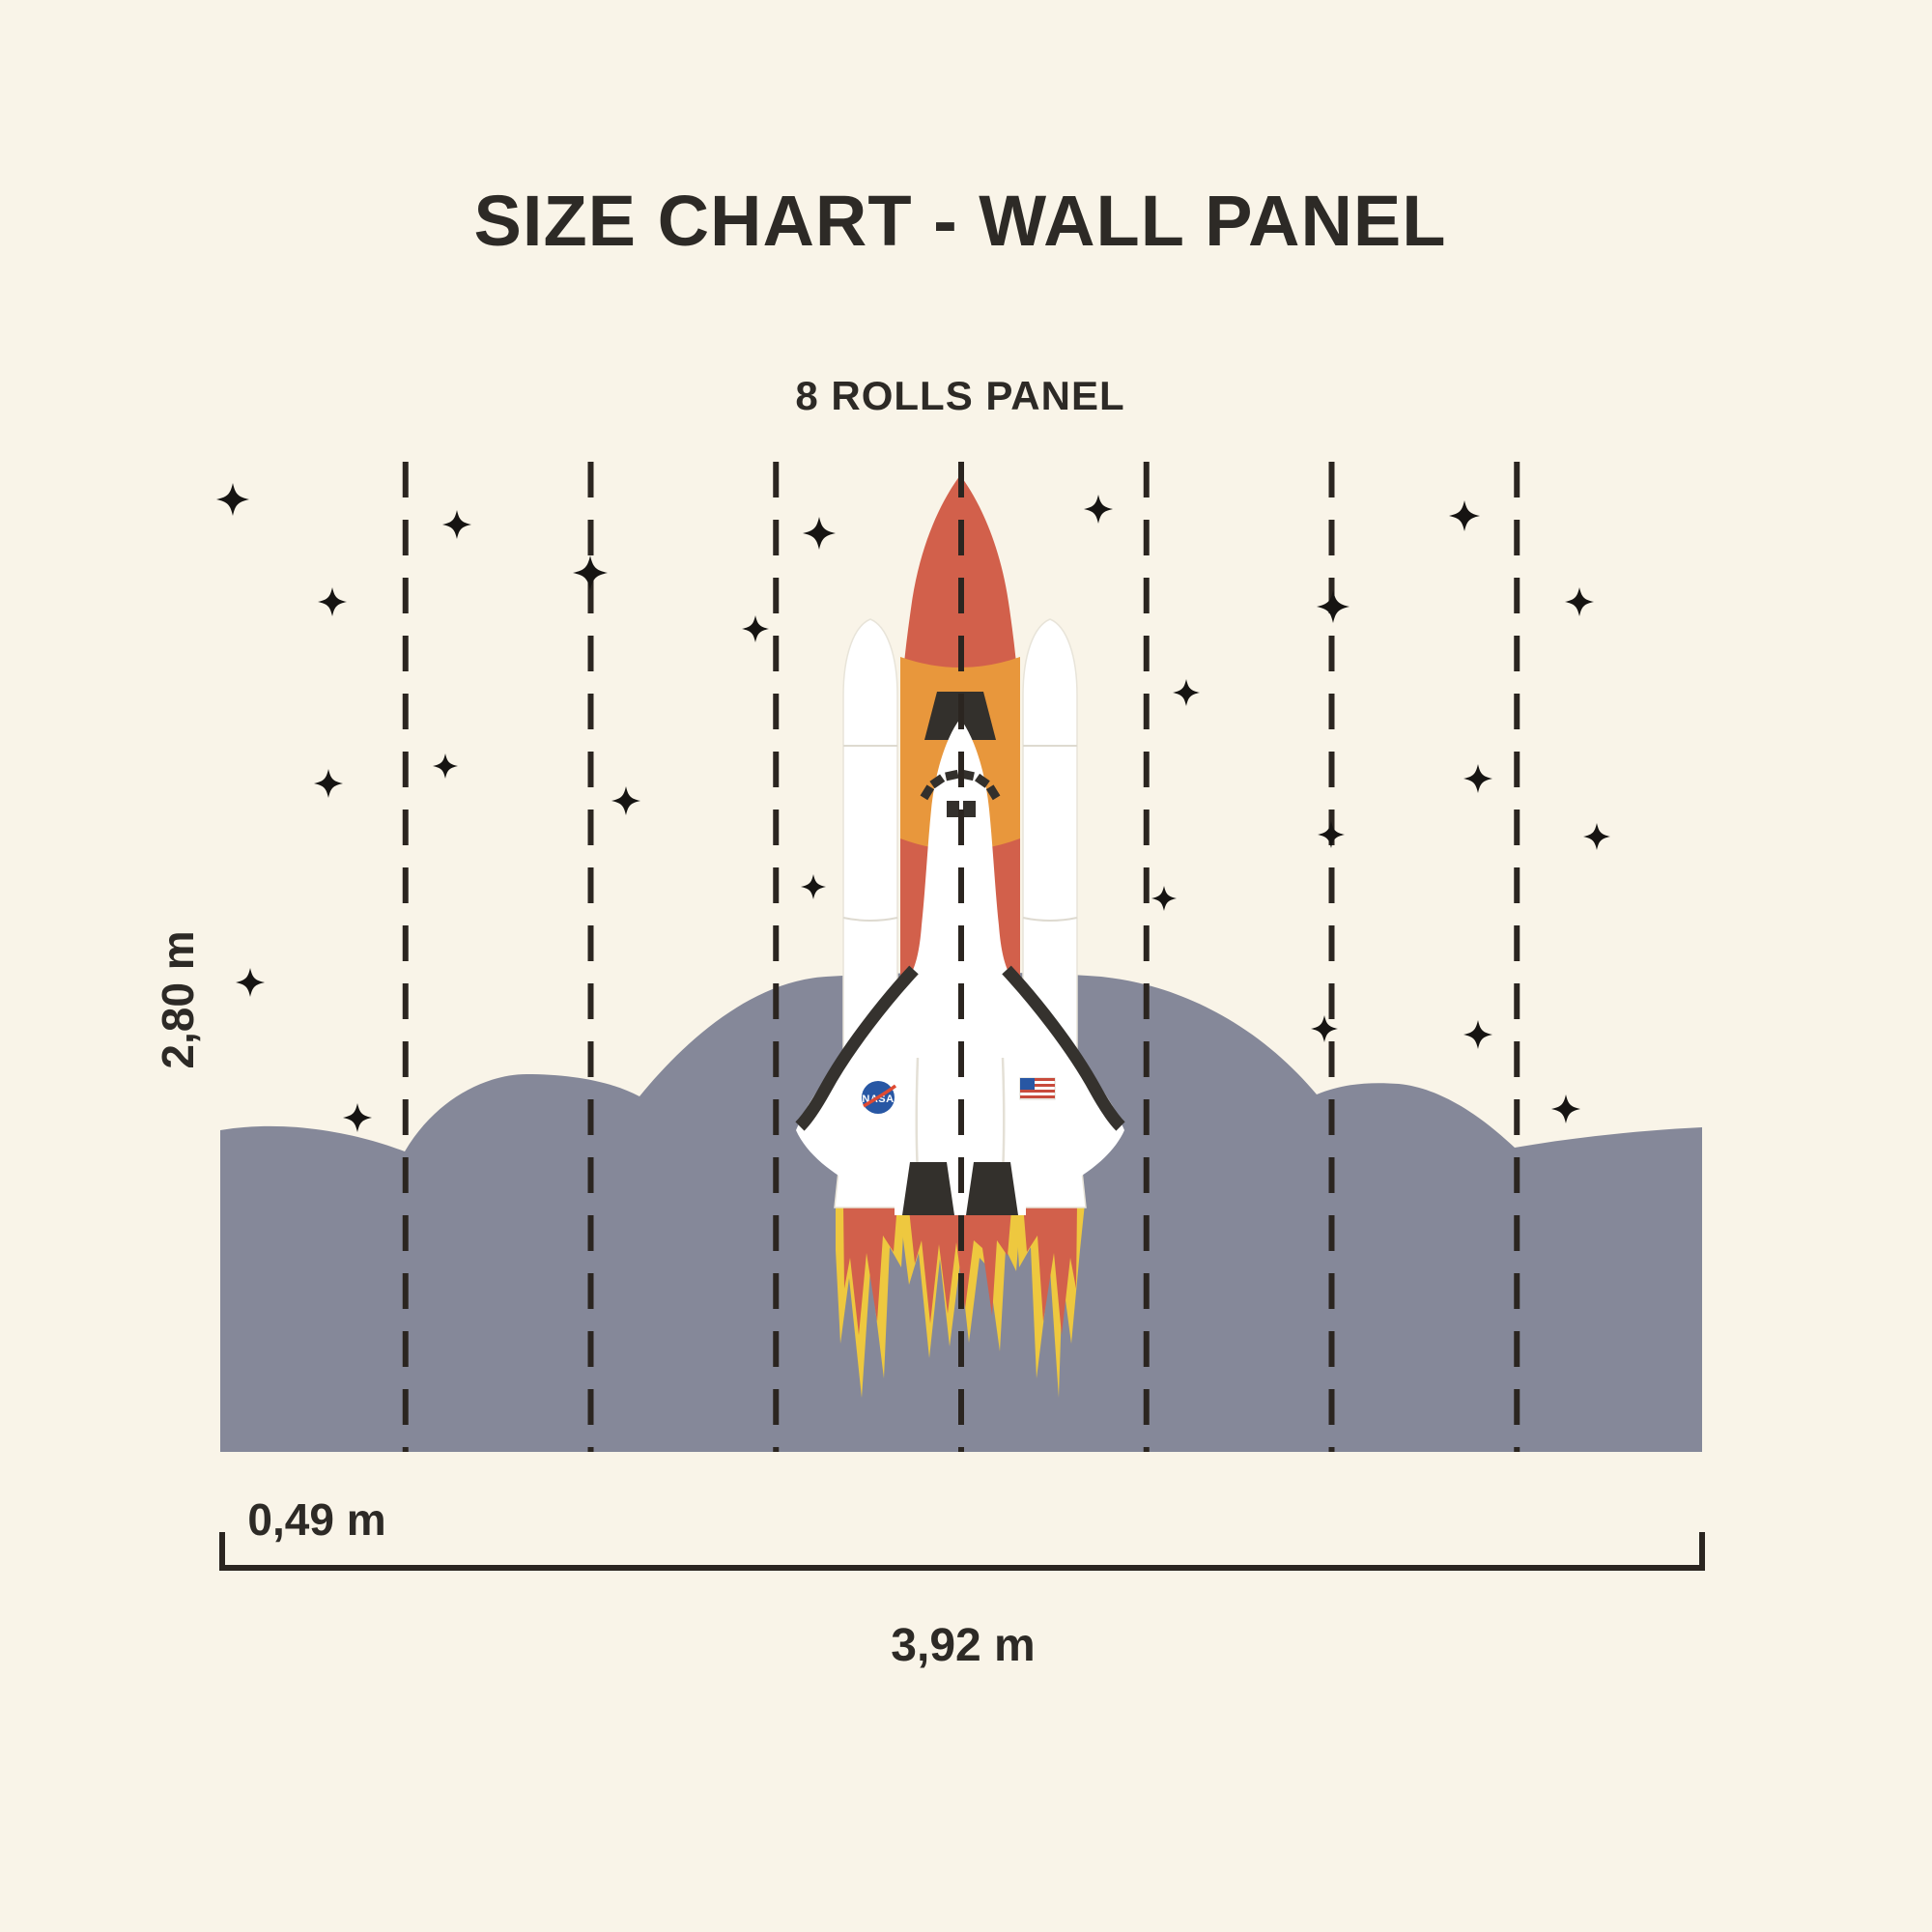  Describe the element at coordinates (1037, 1088) in the screenshot. I see `us-flag` at that location.